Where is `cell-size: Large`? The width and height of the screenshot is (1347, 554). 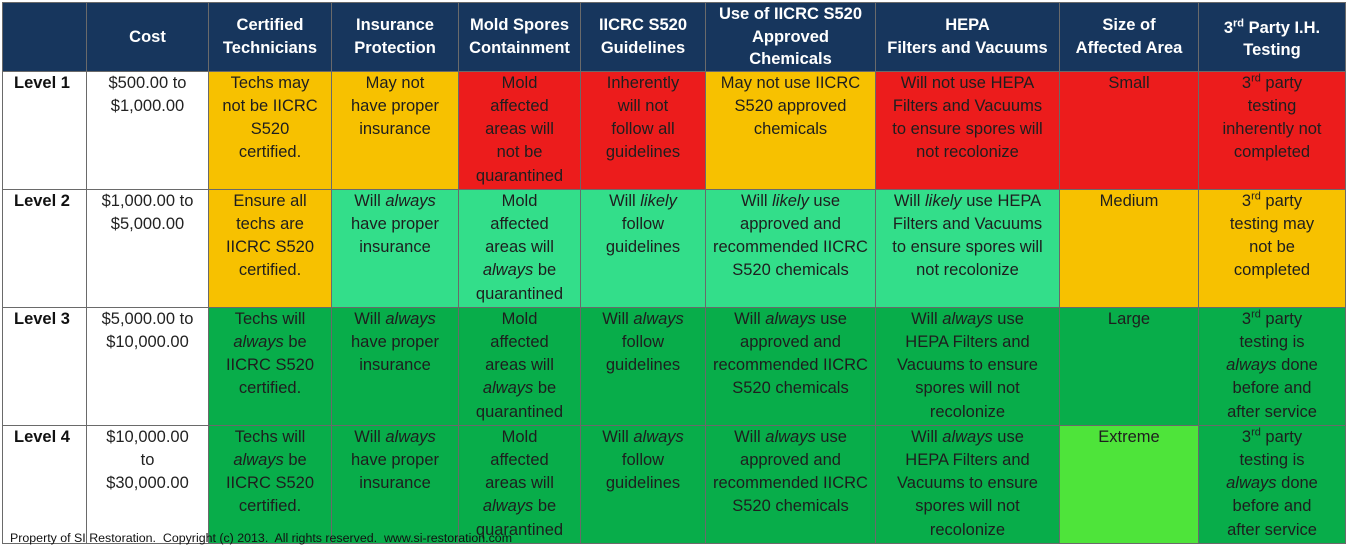
cell-size: Large is located at coordinates (1129, 366).